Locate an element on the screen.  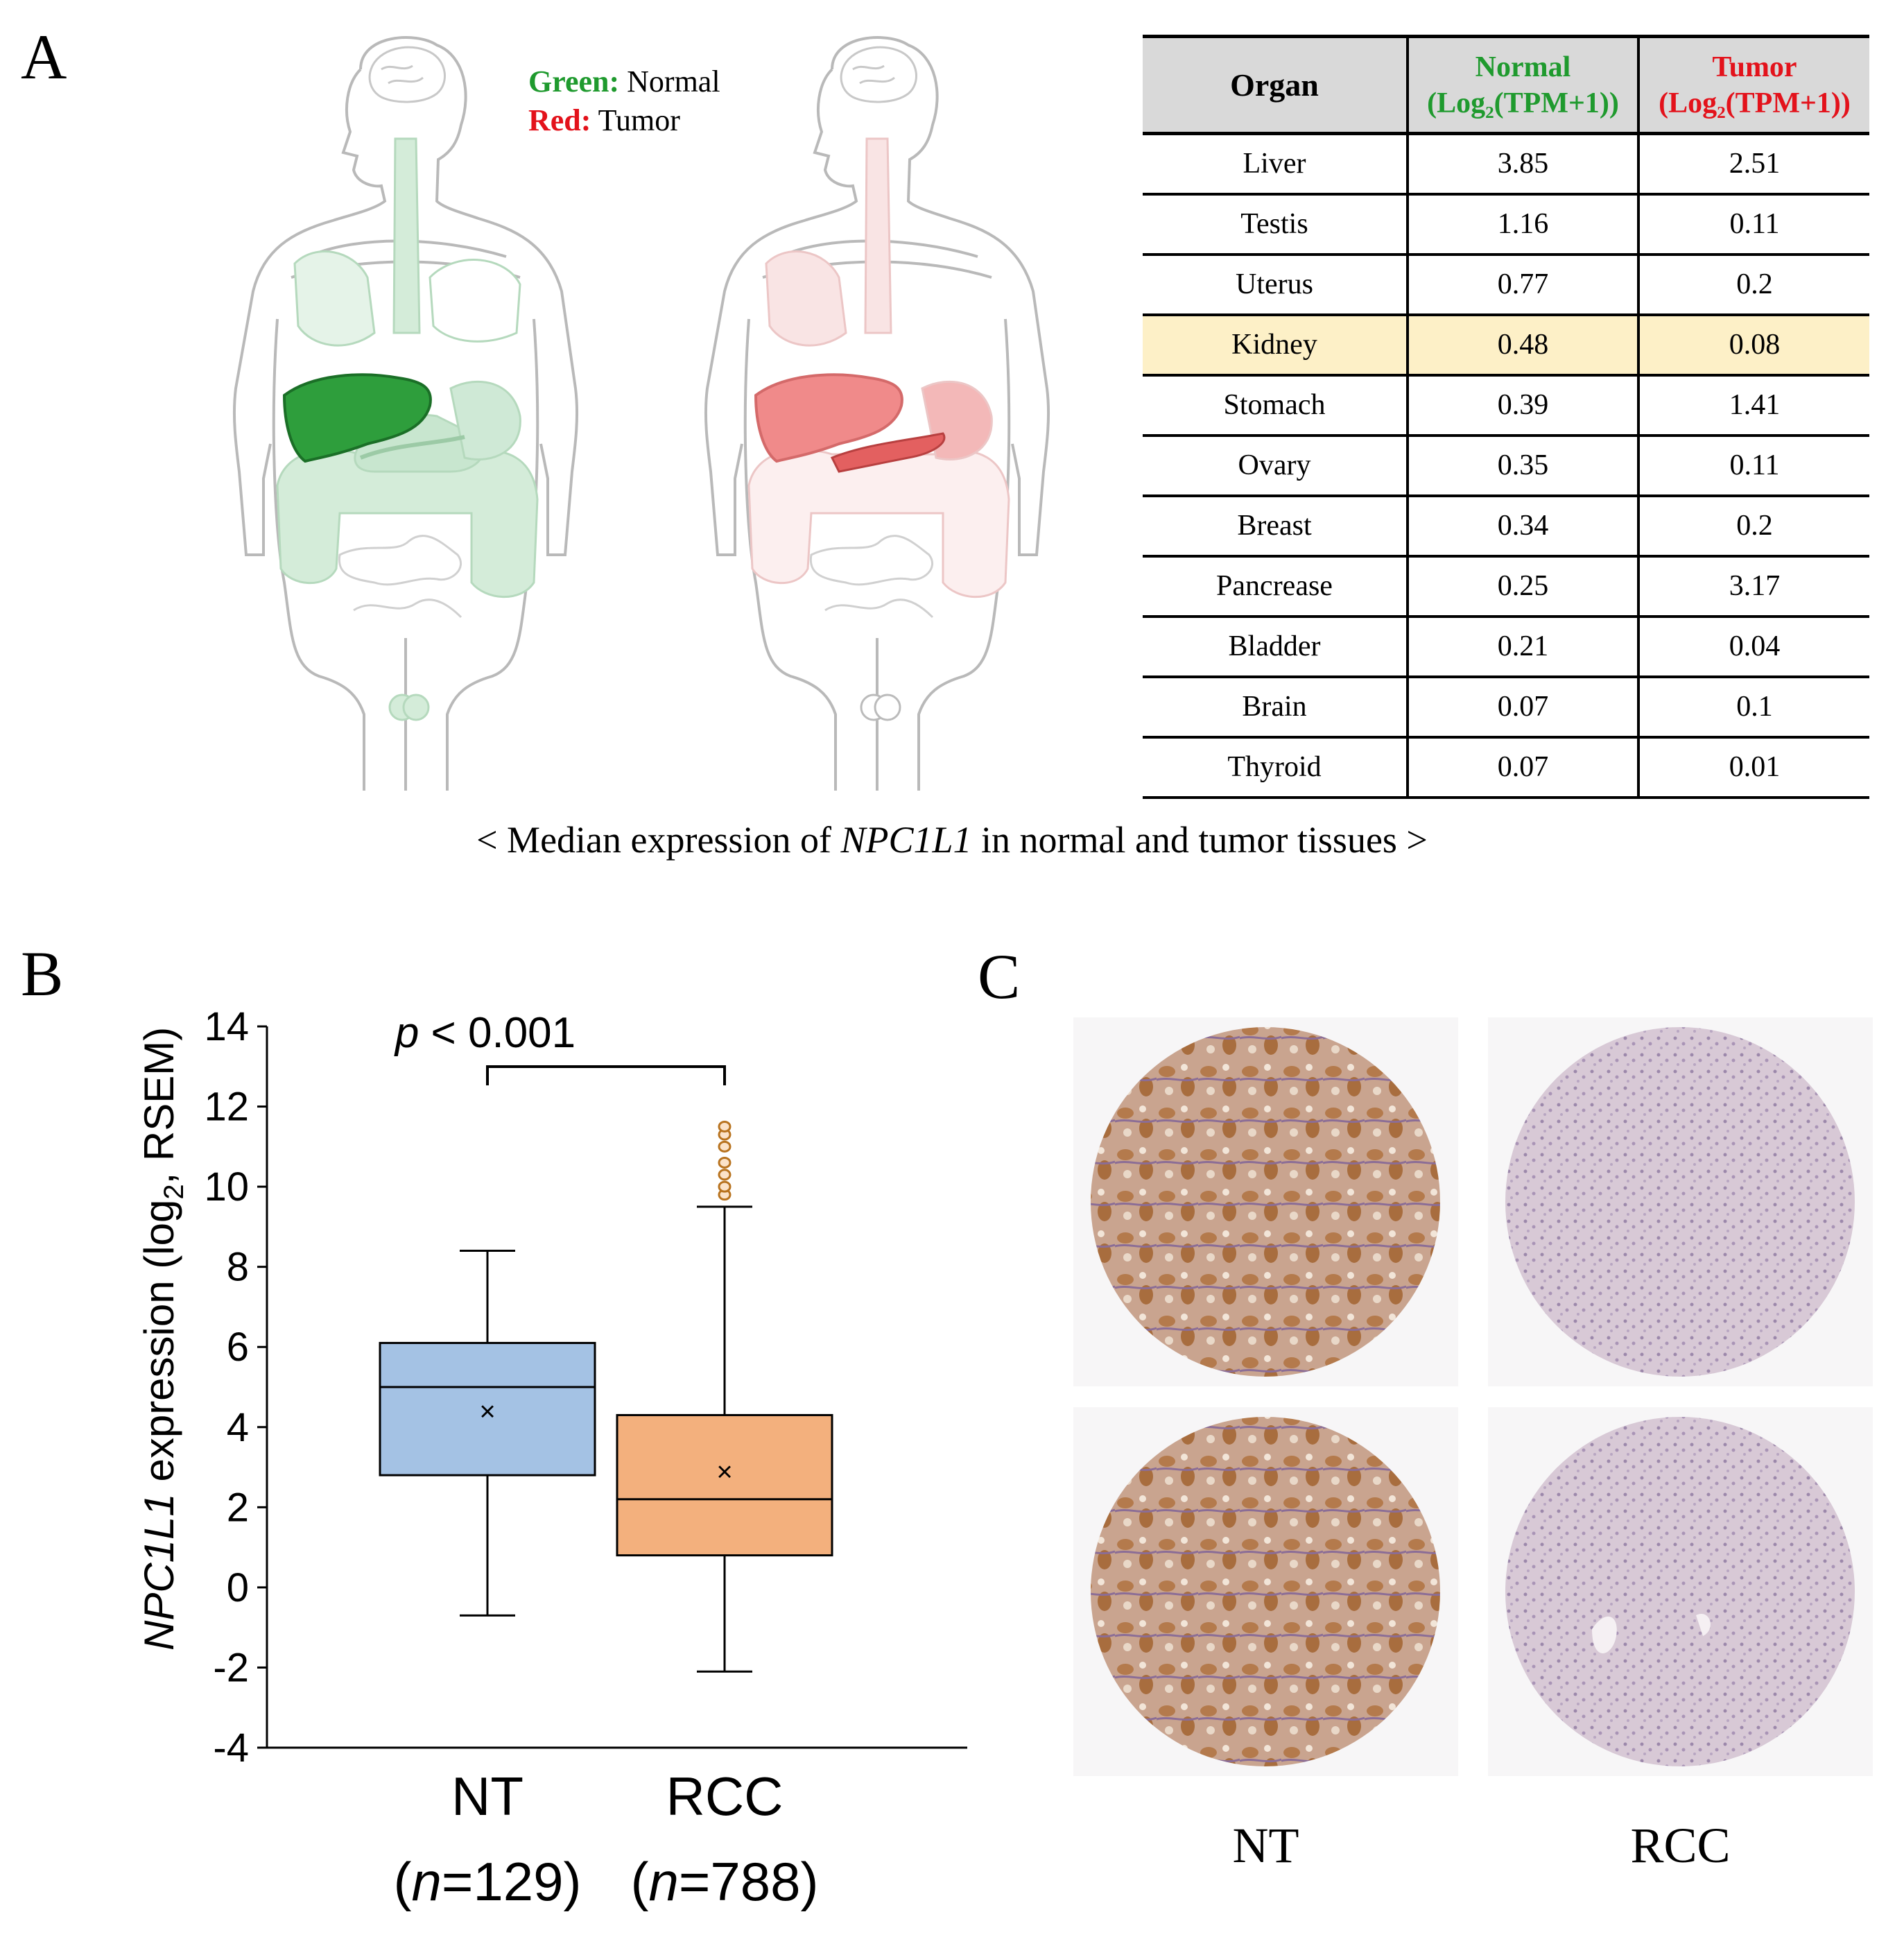
ihc-nt-top-core is located at coordinates (1265, 1202).